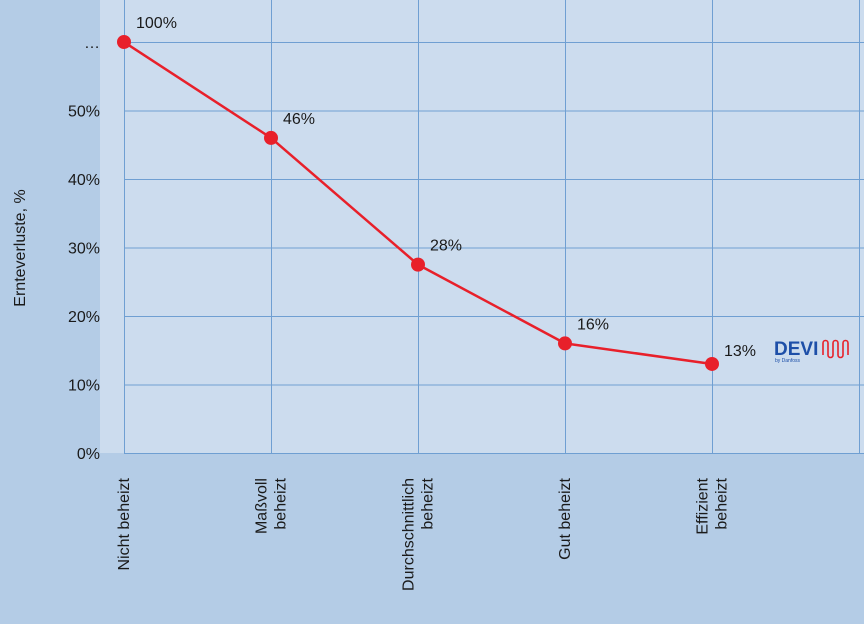 The width and height of the screenshot is (864, 624). What do you see at coordinates (262, 506) in the screenshot?
I see `category-label: Maßvoll` at bounding box center [262, 506].